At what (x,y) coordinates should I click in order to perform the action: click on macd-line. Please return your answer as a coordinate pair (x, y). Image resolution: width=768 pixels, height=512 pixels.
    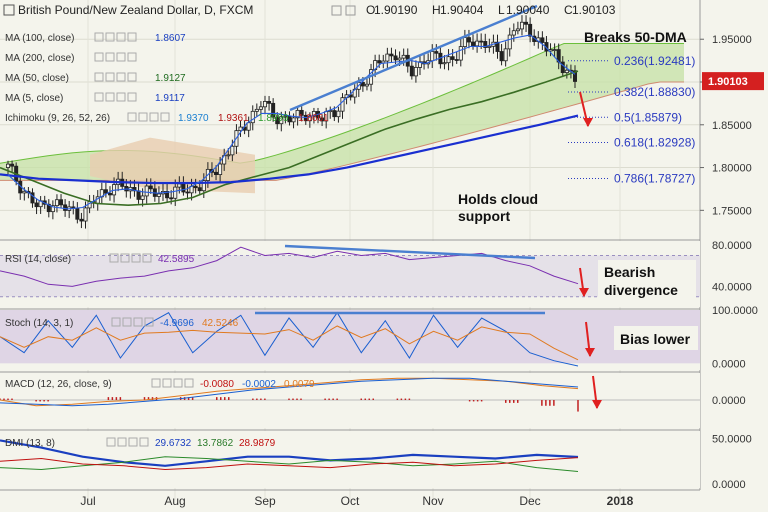
    Looking at the image, I should click on (289, 392).